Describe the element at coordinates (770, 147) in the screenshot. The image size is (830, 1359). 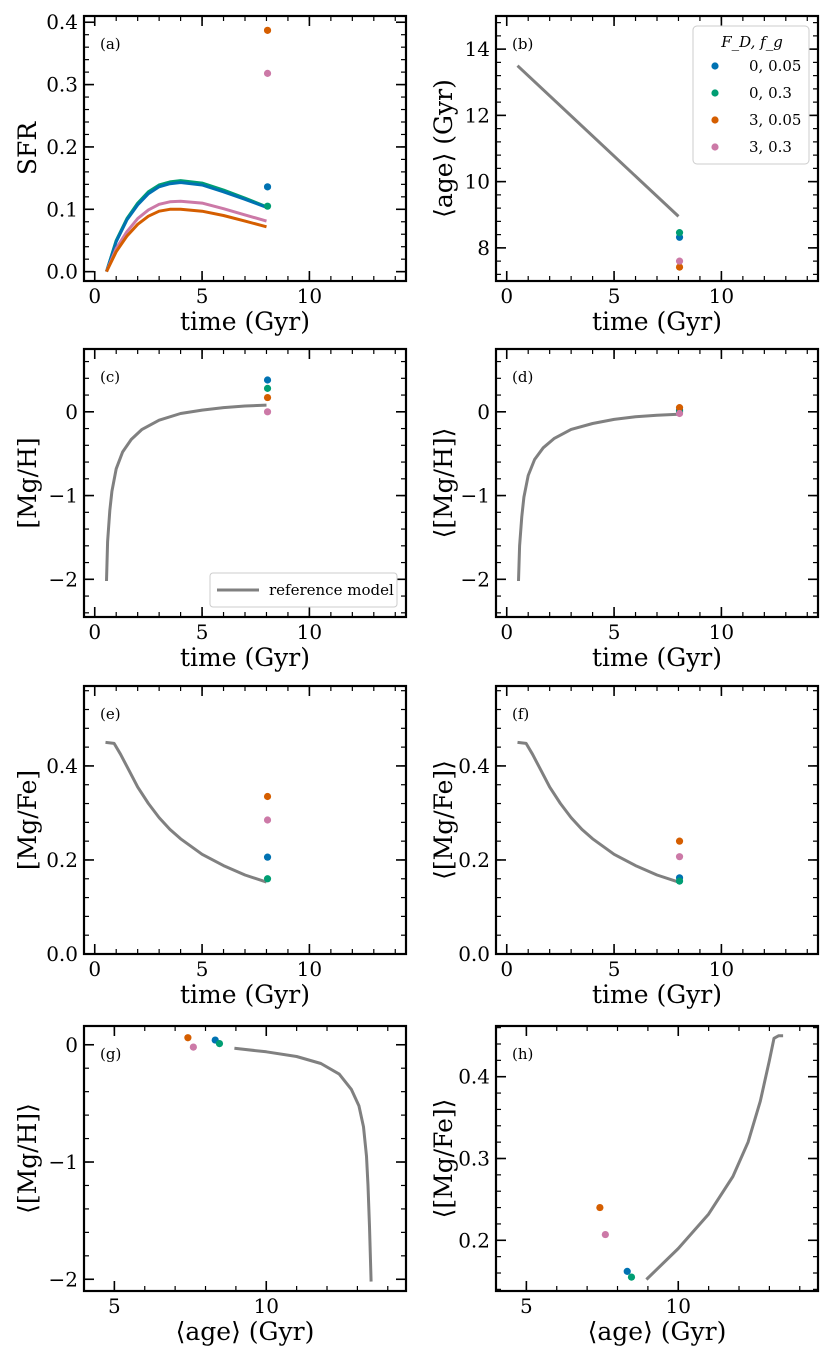
I see `legend-entry: 3, 0.3` at that location.